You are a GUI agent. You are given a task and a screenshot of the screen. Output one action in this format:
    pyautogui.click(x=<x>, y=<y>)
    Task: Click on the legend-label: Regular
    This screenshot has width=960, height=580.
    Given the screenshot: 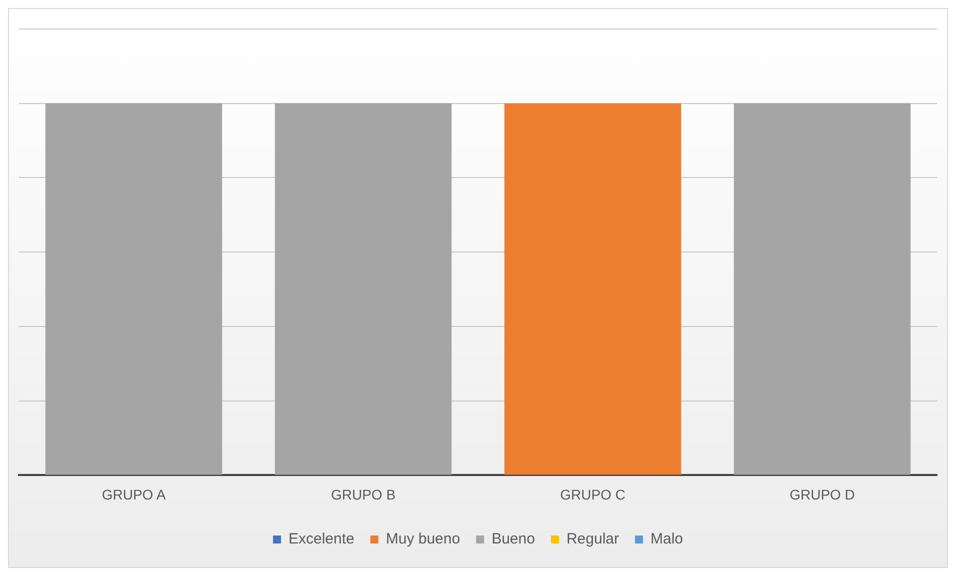 What is the action you would take?
    pyautogui.click(x=592, y=539)
    